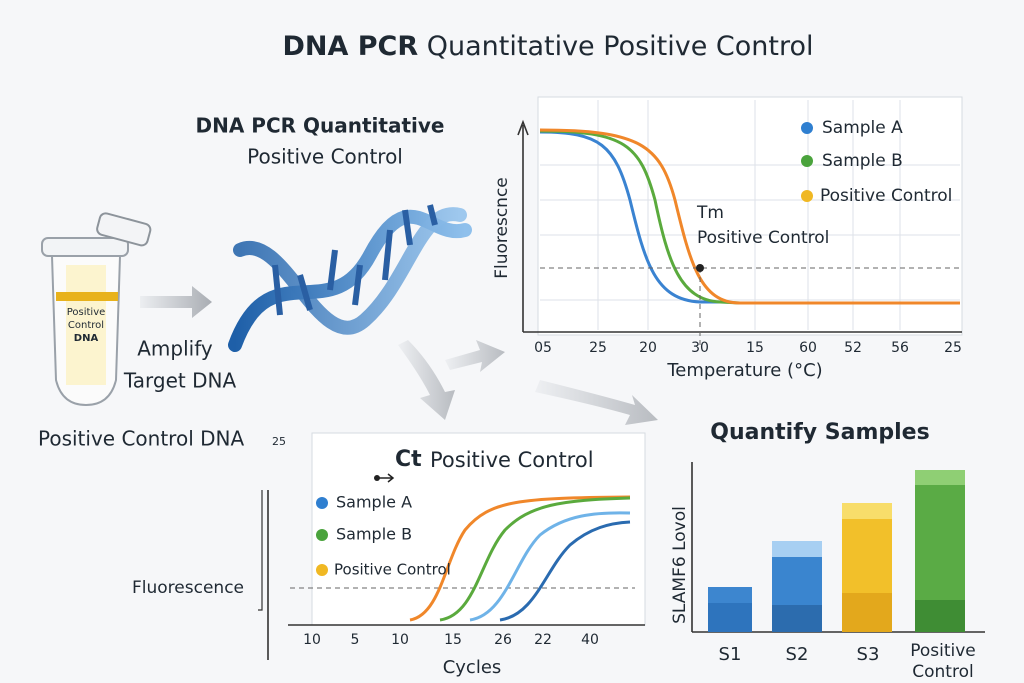 The image size is (1024, 683). What do you see at coordinates (819, 432) in the screenshot?
I see `panel-title: Quantify Samples` at bounding box center [819, 432].